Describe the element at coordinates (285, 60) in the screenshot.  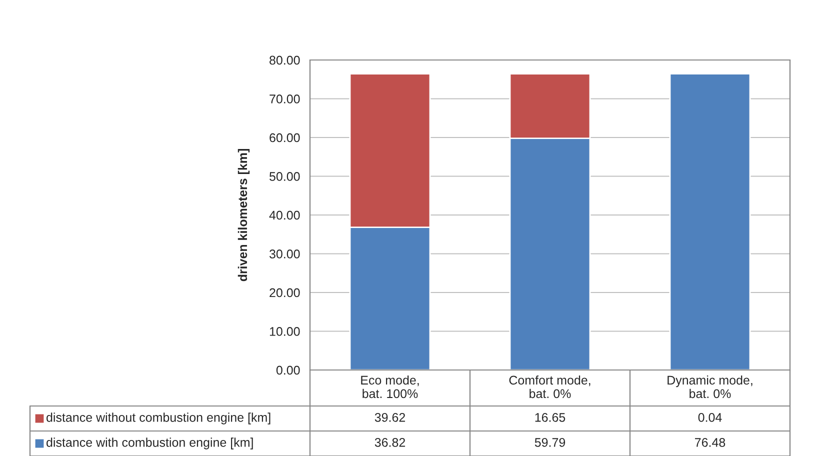
I see `y-tick-label: 80.00` at that location.